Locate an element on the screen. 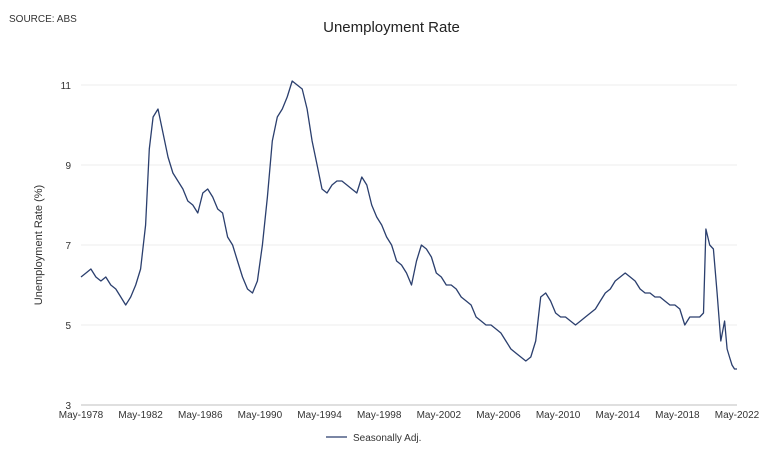 This screenshot has height=455, width=783. x-tick-label: May-2006 is located at coordinates (498, 415).